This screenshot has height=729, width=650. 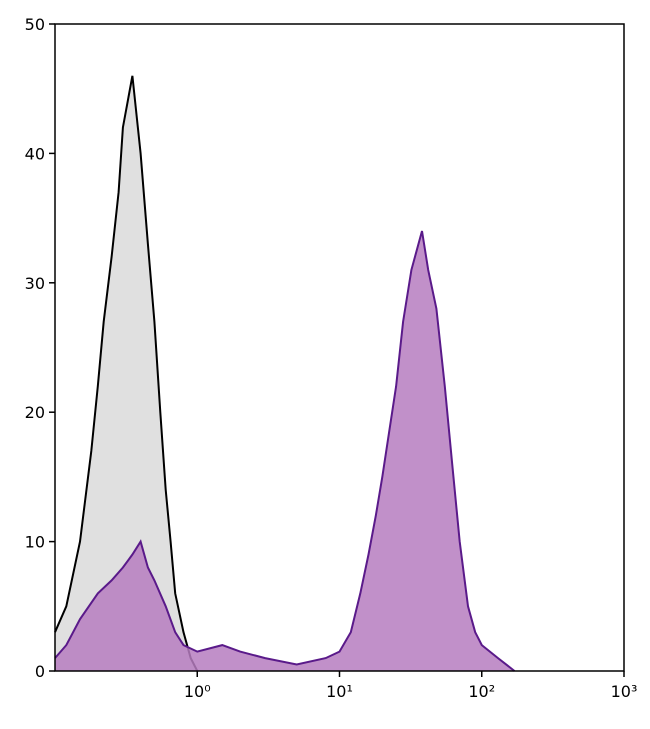 What do you see at coordinates (35, 412) in the screenshot?
I see `y-tick-label: 20` at bounding box center [35, 412].